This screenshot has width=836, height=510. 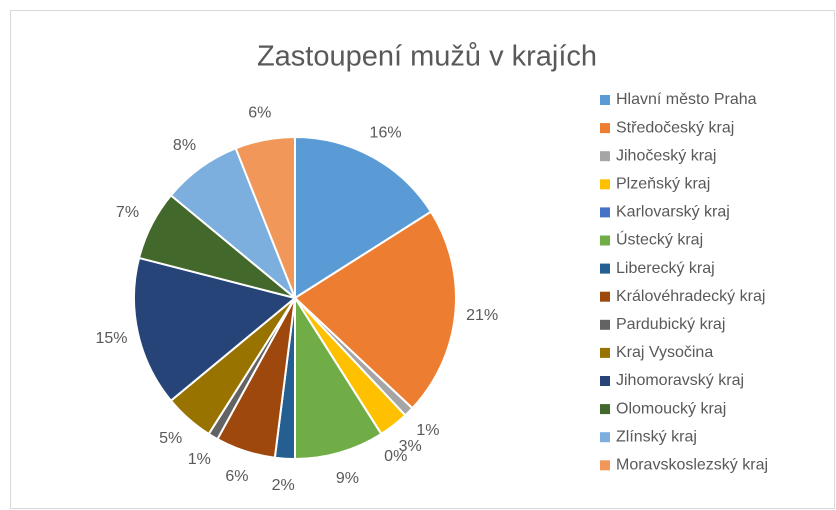 What do you see at coordinates (663, 184) in the screenshot?
I see `legend-label: Plzeňský kraj` at bounding box center [663, 184].